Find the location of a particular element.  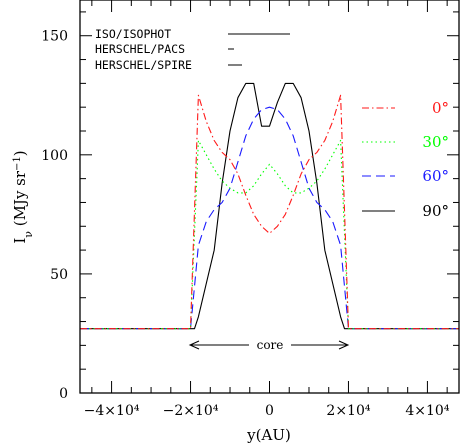

legend-label: 90° is located at coordinates (435, 211).